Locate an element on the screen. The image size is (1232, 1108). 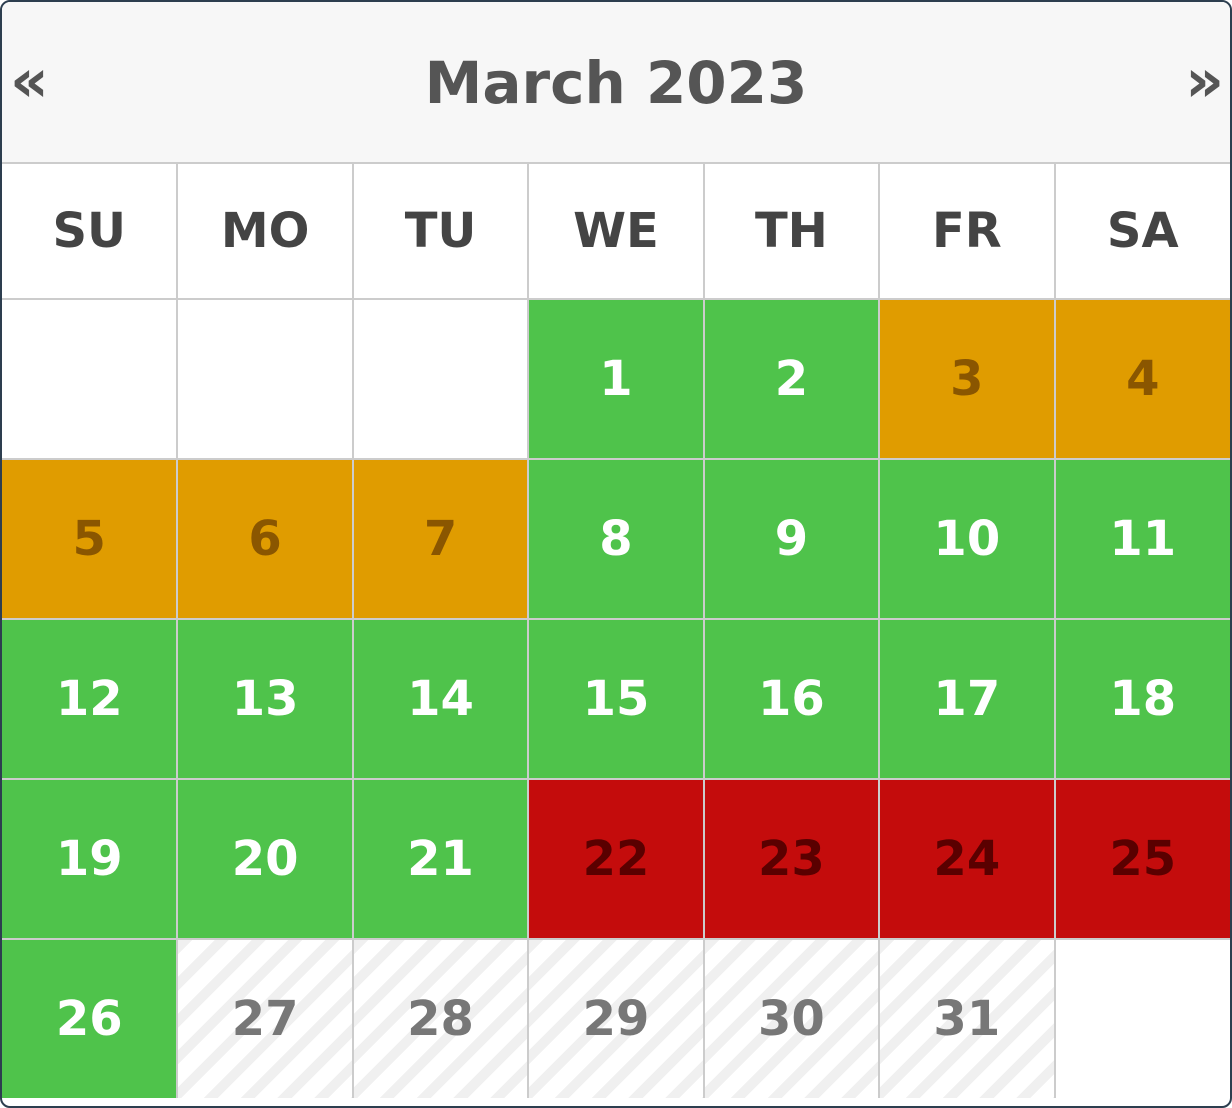
day-cell-available: 2 is located at coordinates (791, 379).